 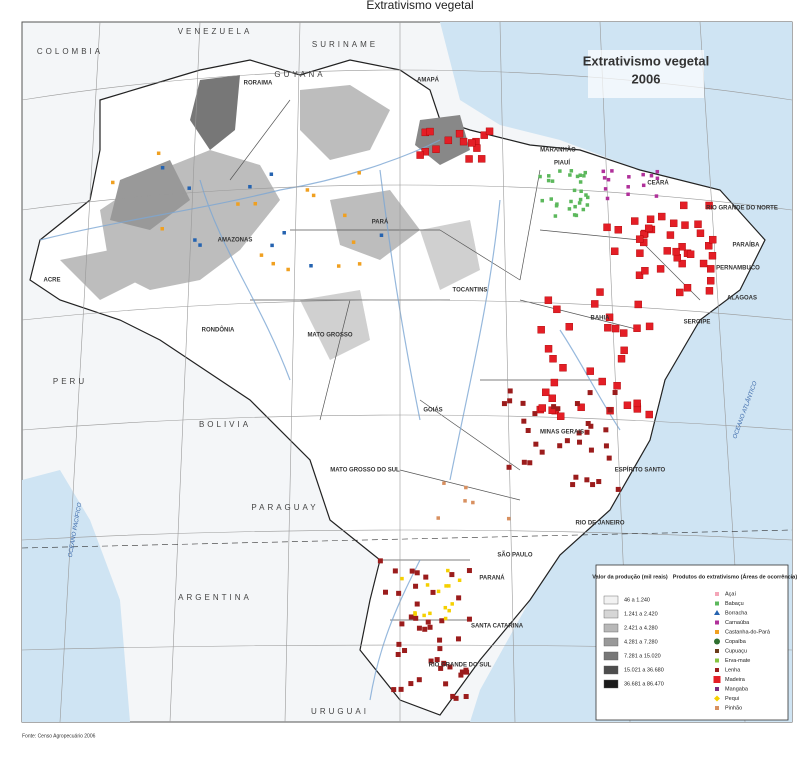 I want to click on legend-label: Castanha-do-Pará, so click(x=748, y=632).